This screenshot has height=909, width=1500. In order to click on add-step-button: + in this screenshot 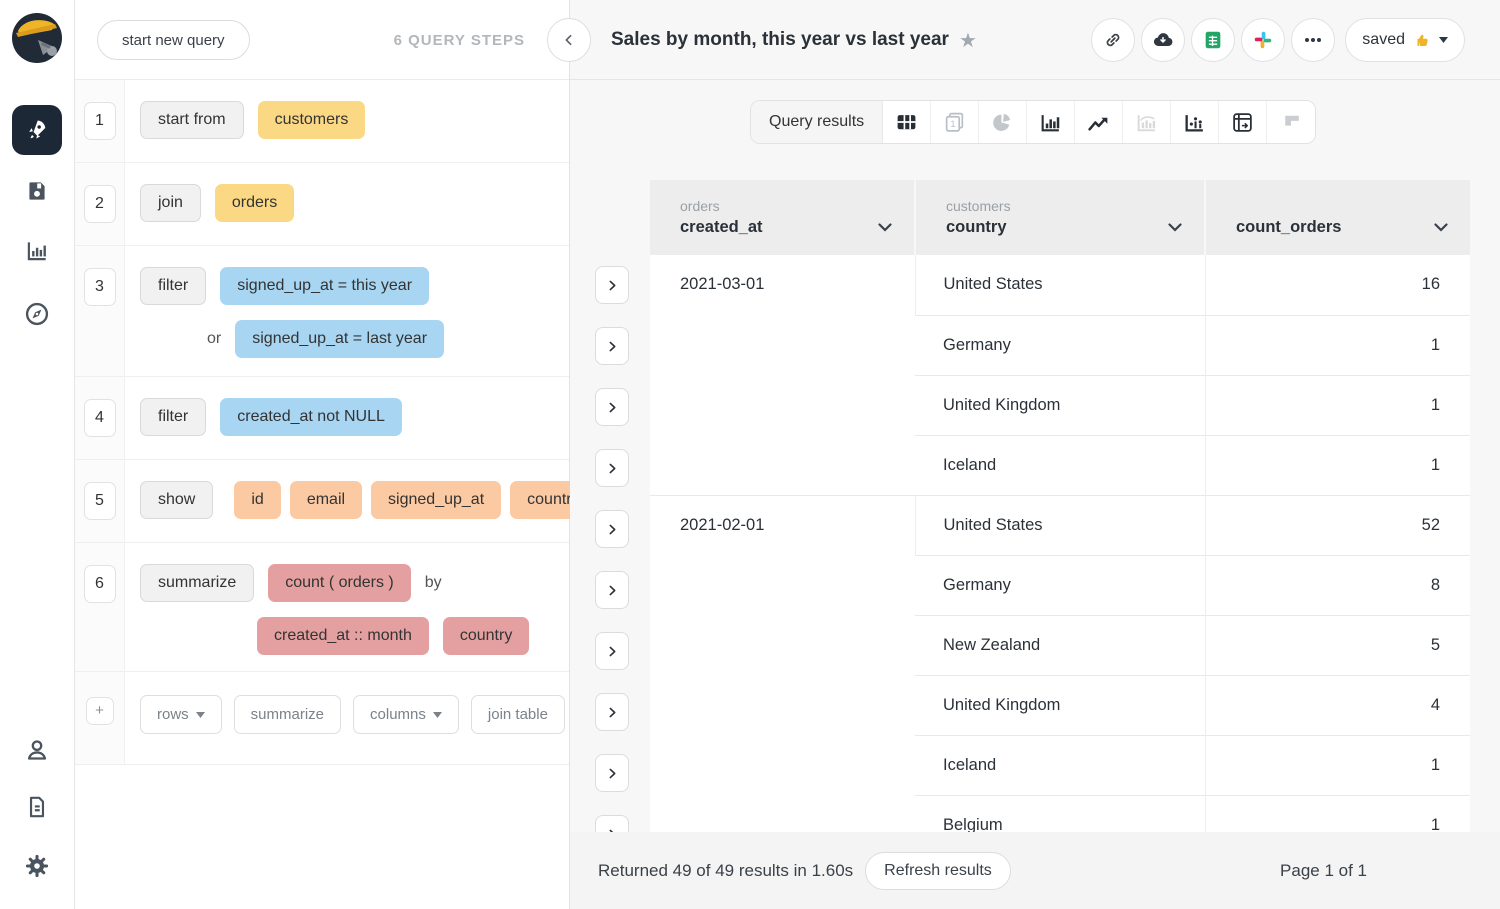, I will do `click(99, 711)`.